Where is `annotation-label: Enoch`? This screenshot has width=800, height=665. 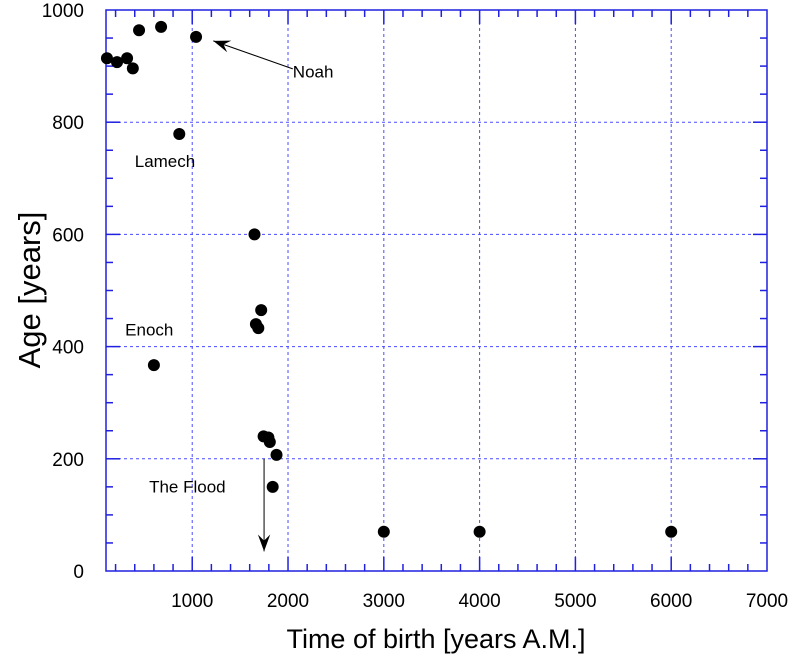
annotation-label: Enoch is located at coordinates (149, 329).